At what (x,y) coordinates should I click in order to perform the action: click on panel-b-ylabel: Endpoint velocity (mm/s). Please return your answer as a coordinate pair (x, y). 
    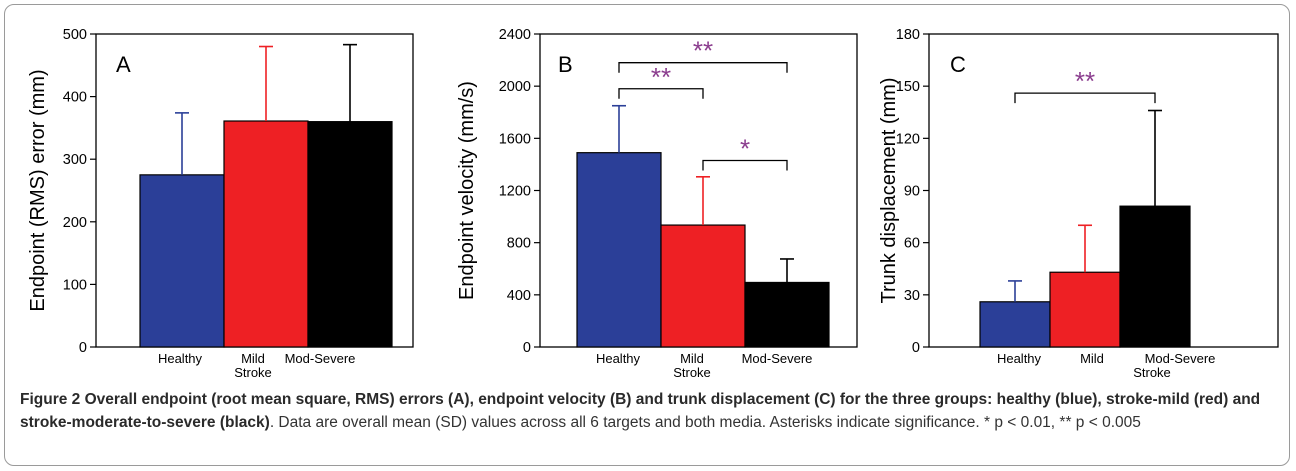
    Looking at the image, I should click on (467, 190).